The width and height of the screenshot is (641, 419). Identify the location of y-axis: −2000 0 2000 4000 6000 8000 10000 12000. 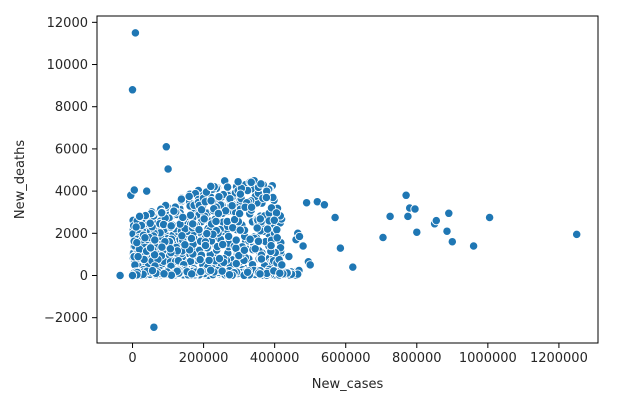
(70, 171).